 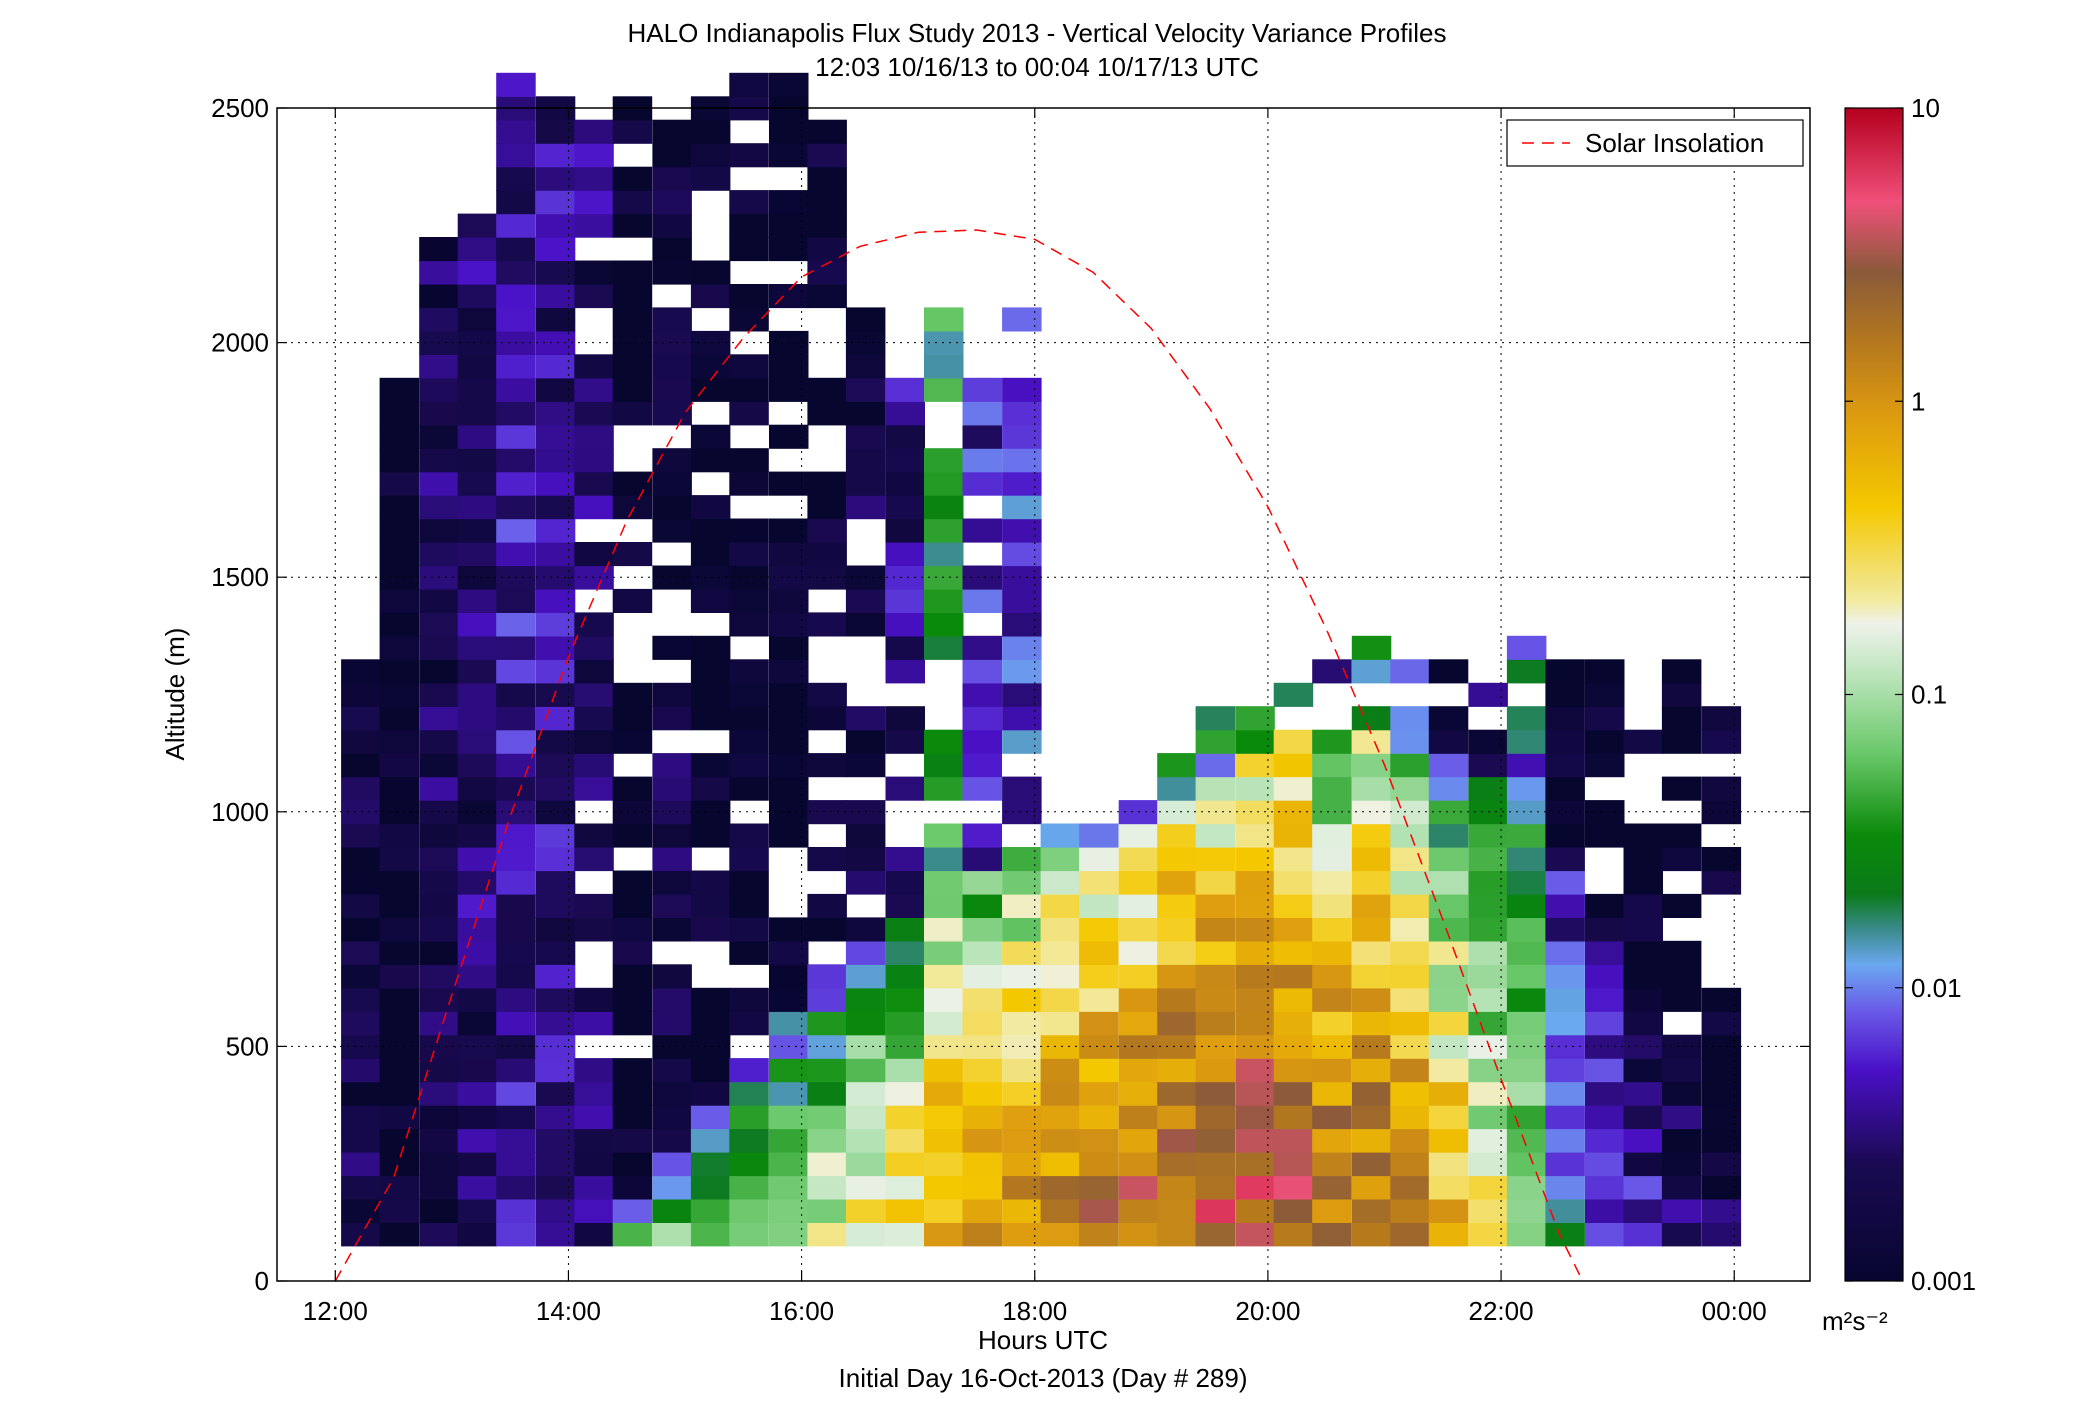 What do you see at coordinates (240, 343) in the screenshot?
I see `y-tick-label: 2000` at bounding box center [240, 343].